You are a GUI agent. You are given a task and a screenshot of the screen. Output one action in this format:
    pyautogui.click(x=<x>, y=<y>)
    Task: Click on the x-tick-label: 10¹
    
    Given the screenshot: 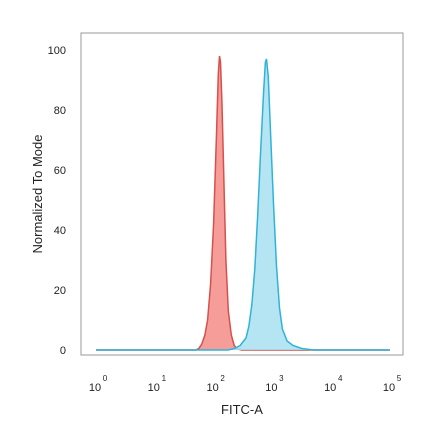 What is the action you would take?
    pyautogui.click(x=157, y=384)
    